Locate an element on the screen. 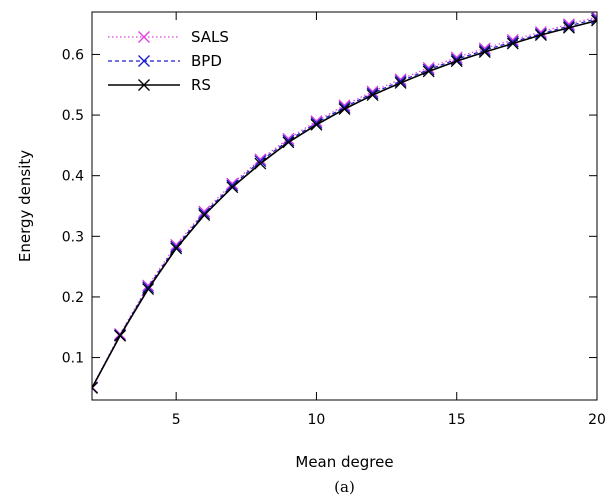  figure-caption: (a) is located at coordinates (344, 487).